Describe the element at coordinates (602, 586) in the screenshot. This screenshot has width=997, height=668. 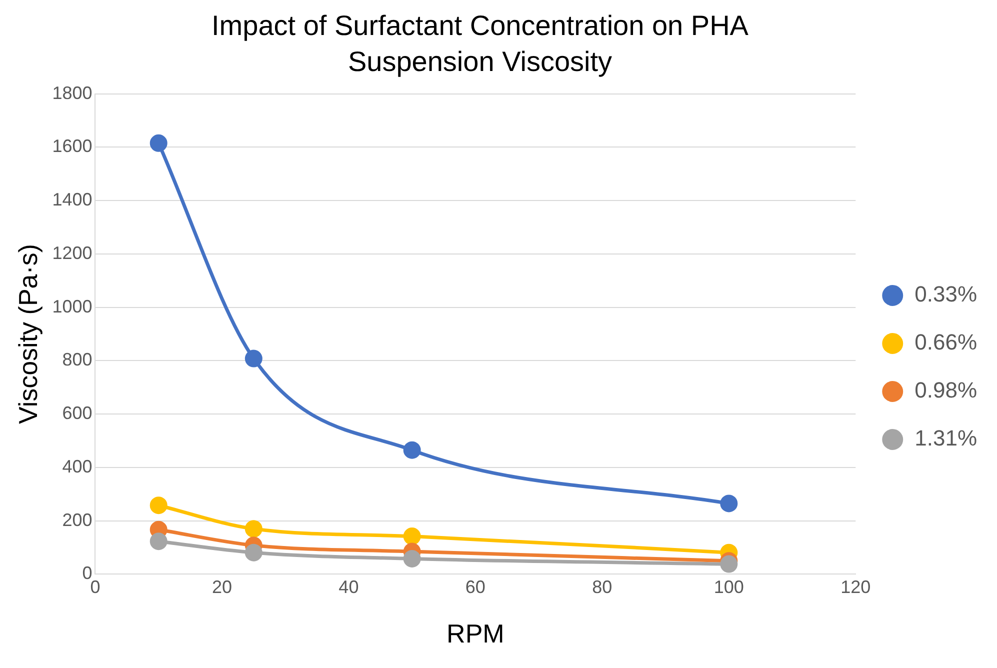
I see `x-tick-label: 80` at that location.